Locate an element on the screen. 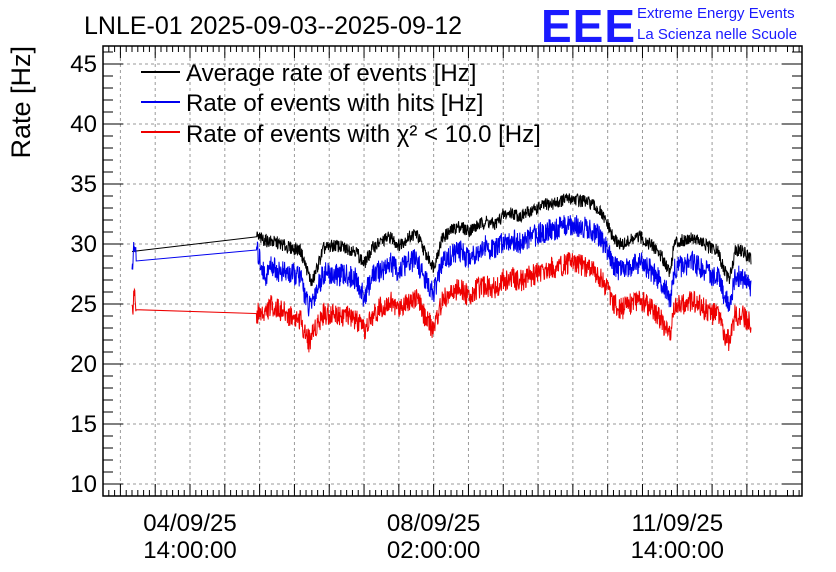 The image size is (836, 572). y-tick-label: 40 is located at coordinates (83, 124).